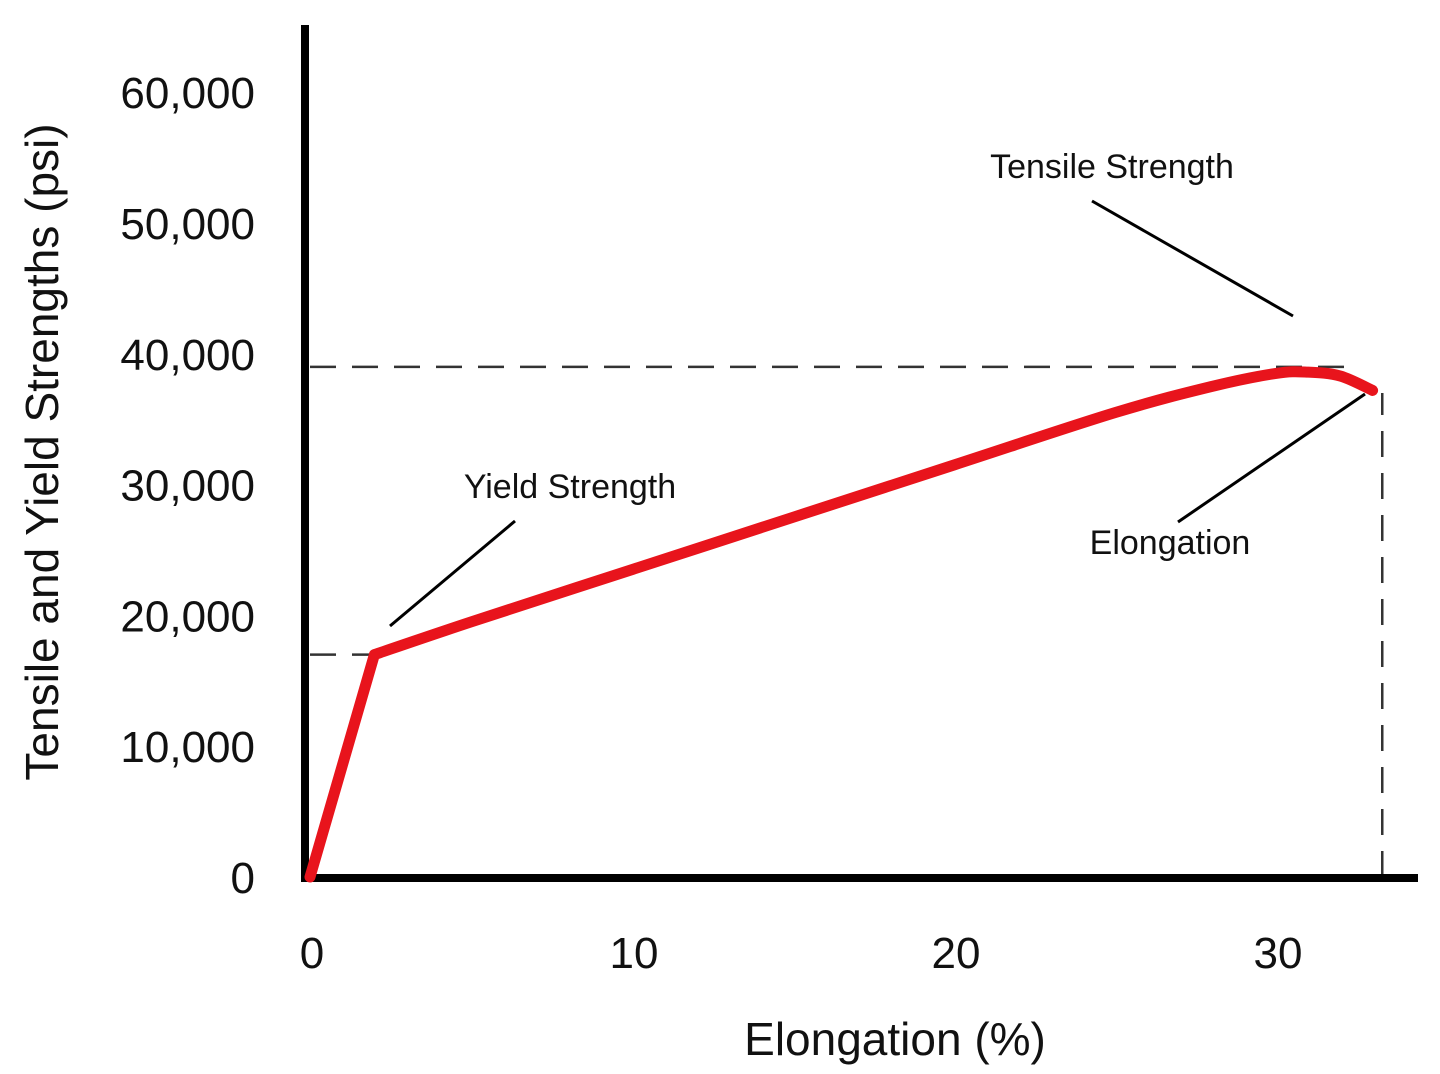 The height and width of the screenshot is (1074, 1440). I want to click on y-tick-label: 30,000, so click(187, 486).